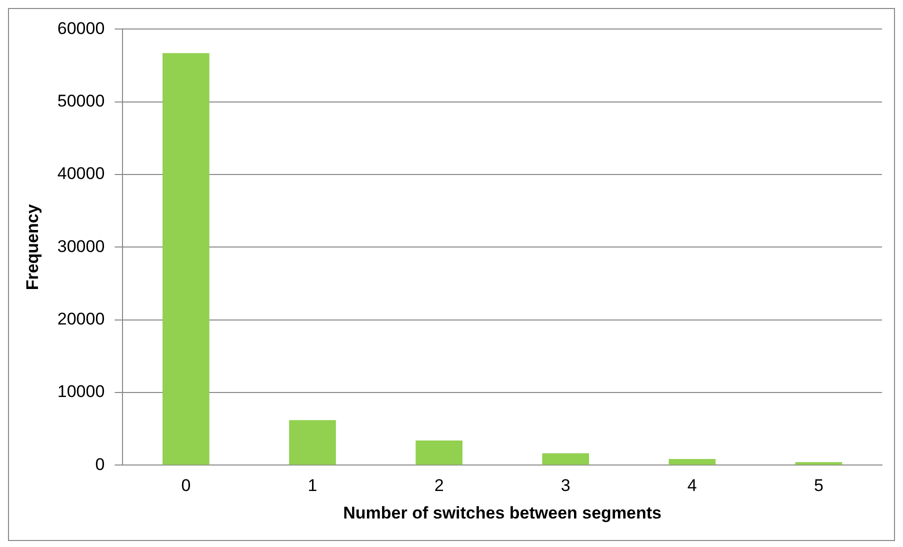 The image size is (903, 547). Describe the element at coordinates (819, 486) in the screenshot. I see `x-tick-label: 5` at that location.